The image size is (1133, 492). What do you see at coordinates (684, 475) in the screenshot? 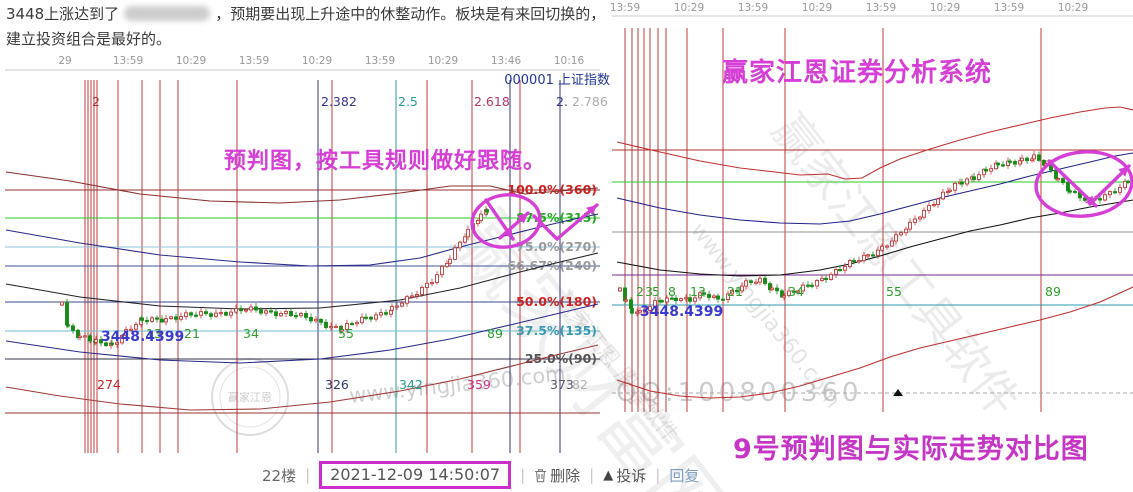
I see `reply-button: 回复` at bounding box center [684, 475].